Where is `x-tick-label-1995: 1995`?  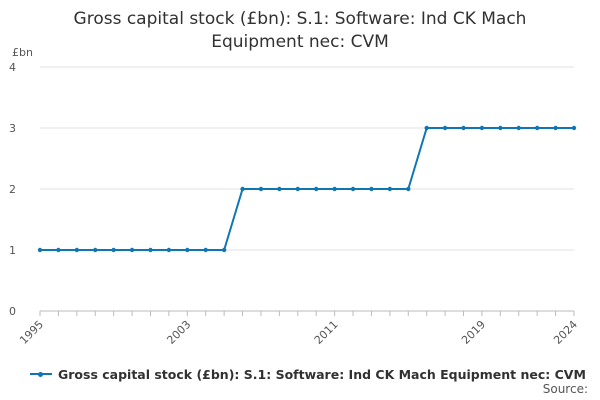 x-tick-label-1995: 1995 is located at coordinates (31, 332).